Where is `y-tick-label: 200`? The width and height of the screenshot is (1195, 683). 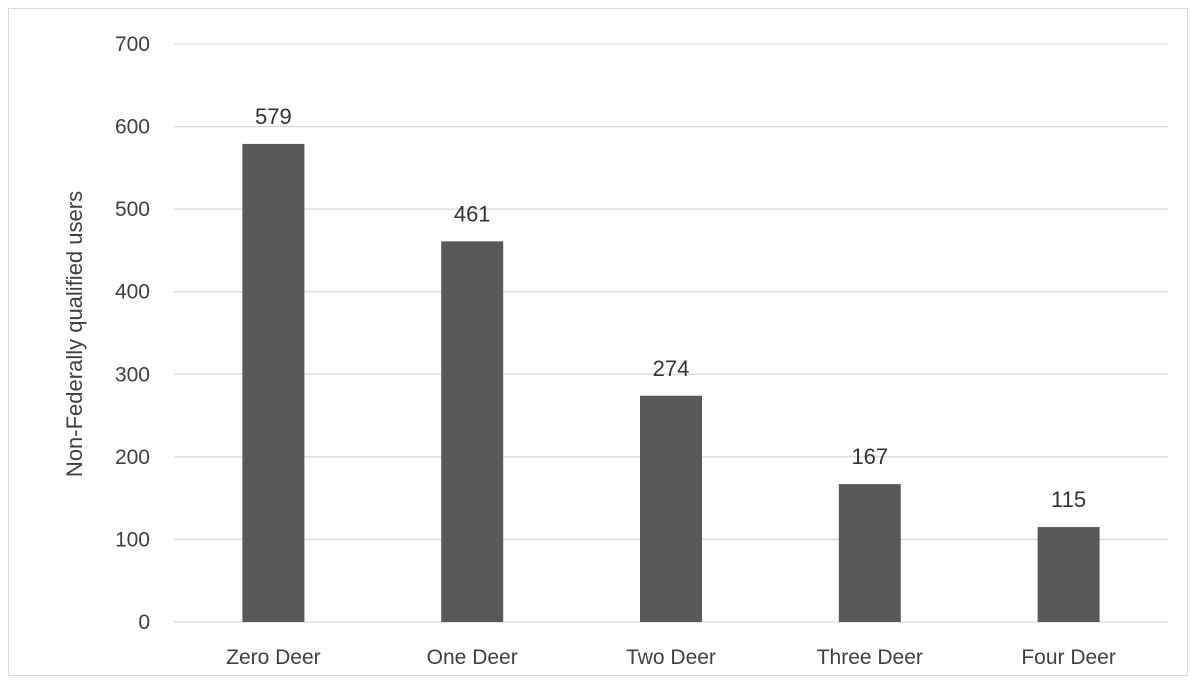 y-tick-label: 200 is located at coordinates (132, 457).